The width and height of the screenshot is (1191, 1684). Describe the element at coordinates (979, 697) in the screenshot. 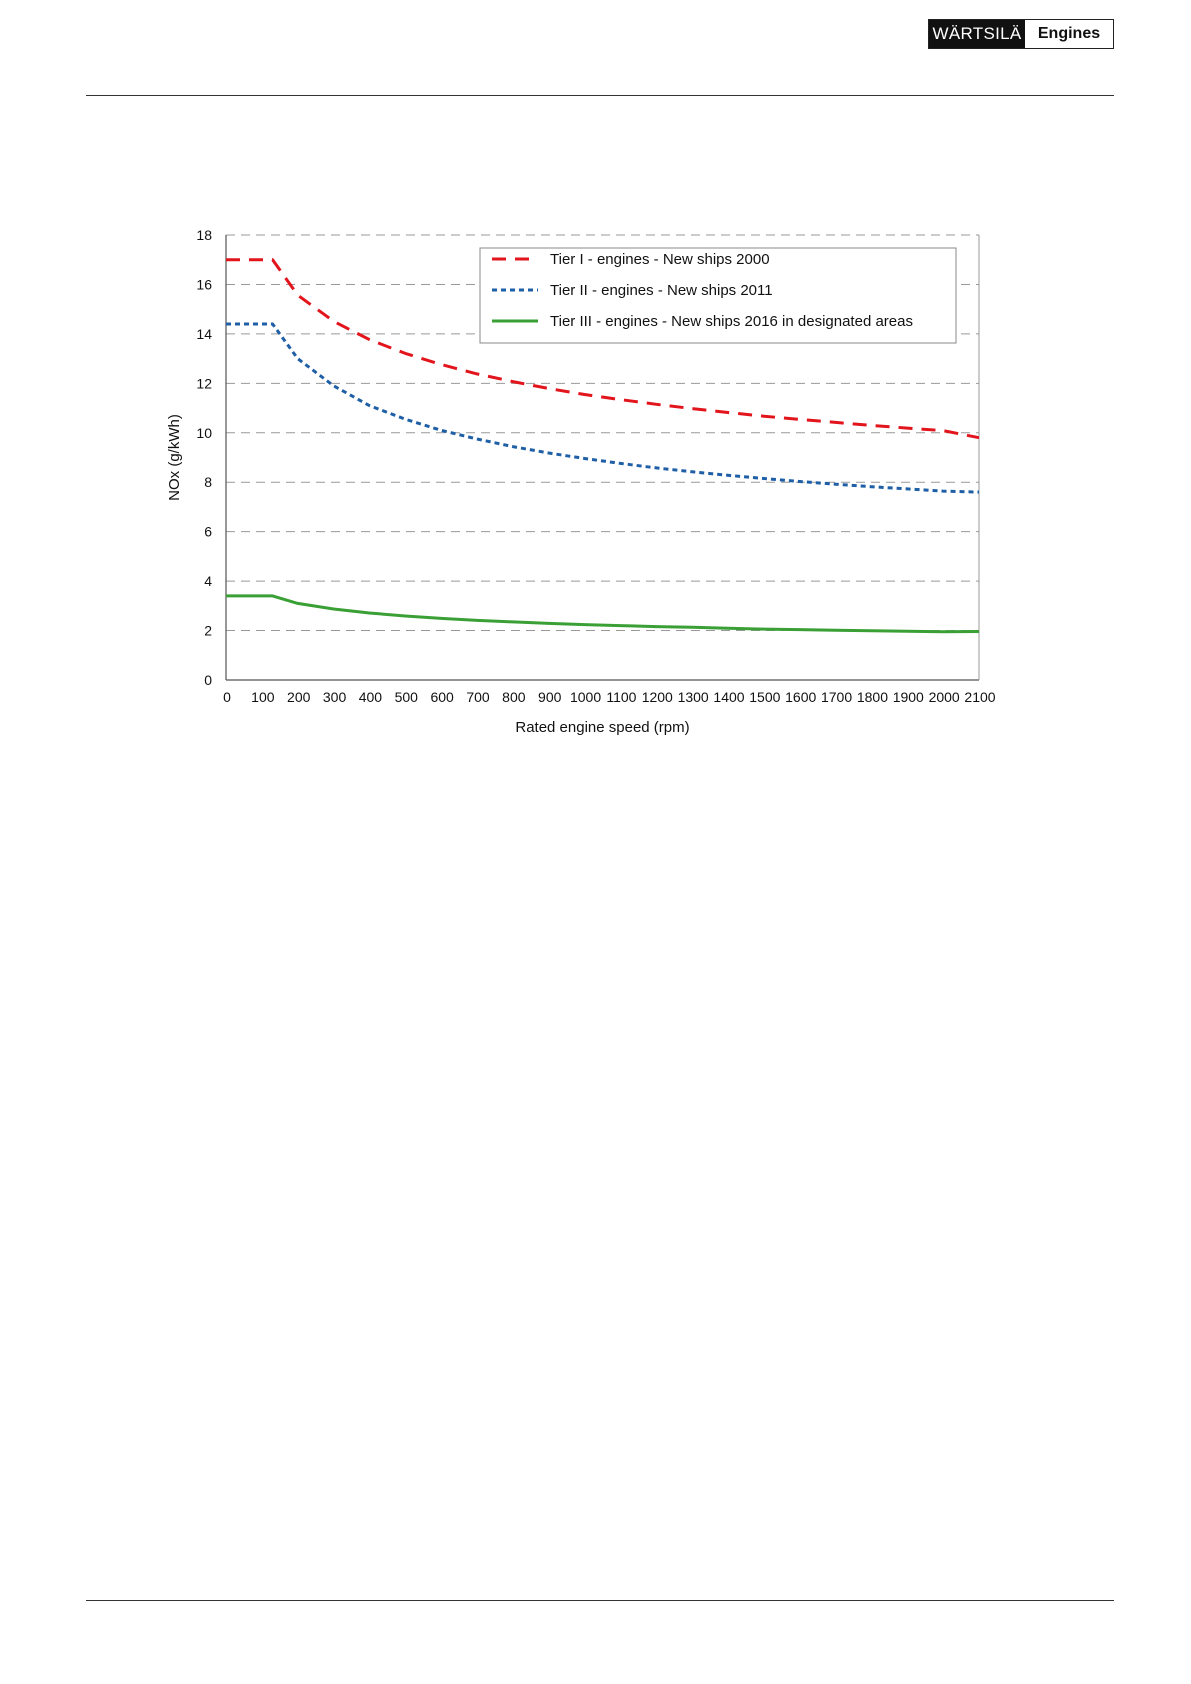

I see `x-tick-label: 2100` at that location.